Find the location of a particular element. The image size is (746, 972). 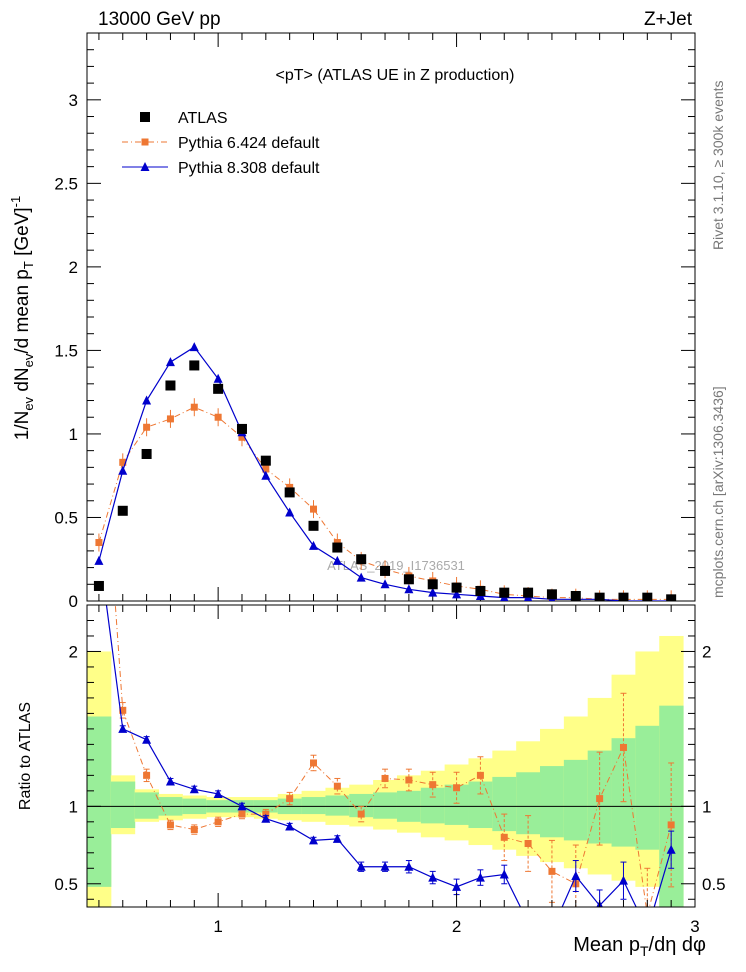

y-tick-label-ratio-right: 1 is located at coordinates (706, 806).